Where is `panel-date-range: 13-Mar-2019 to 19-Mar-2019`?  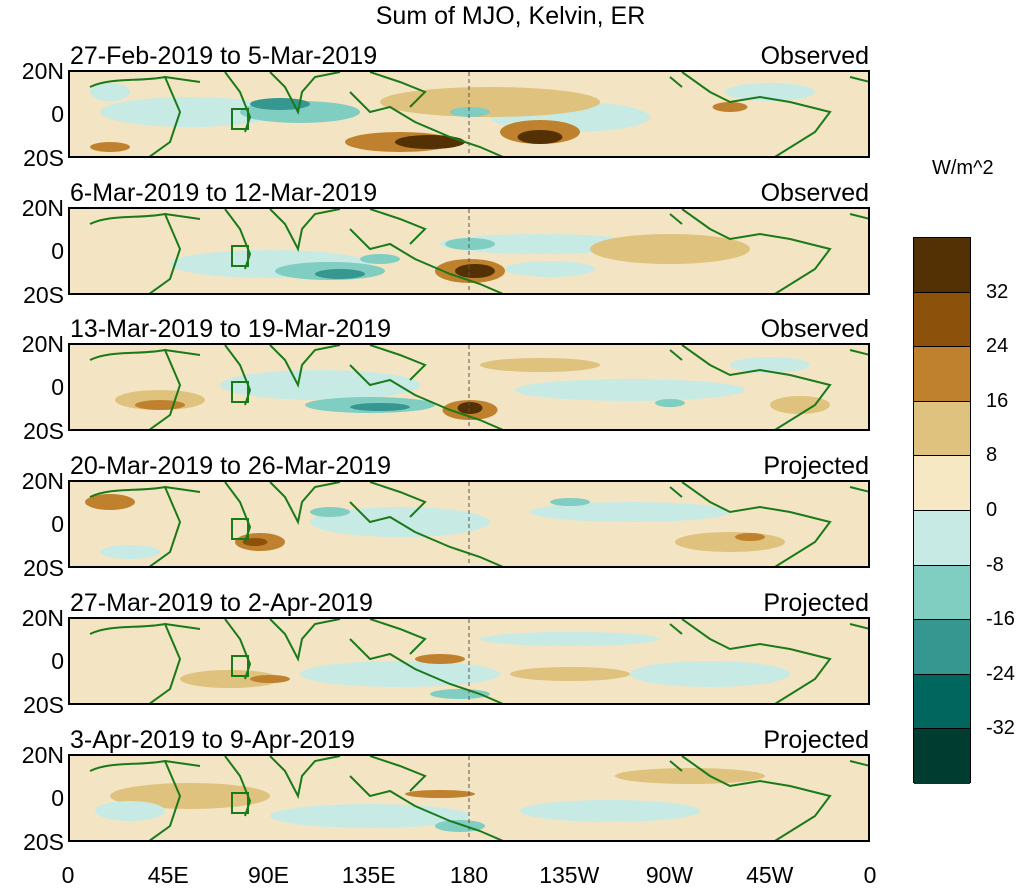
panel-date-range: 13-Mar-2019 to 19-Mar-2019 is located at coordinates (230, 329).